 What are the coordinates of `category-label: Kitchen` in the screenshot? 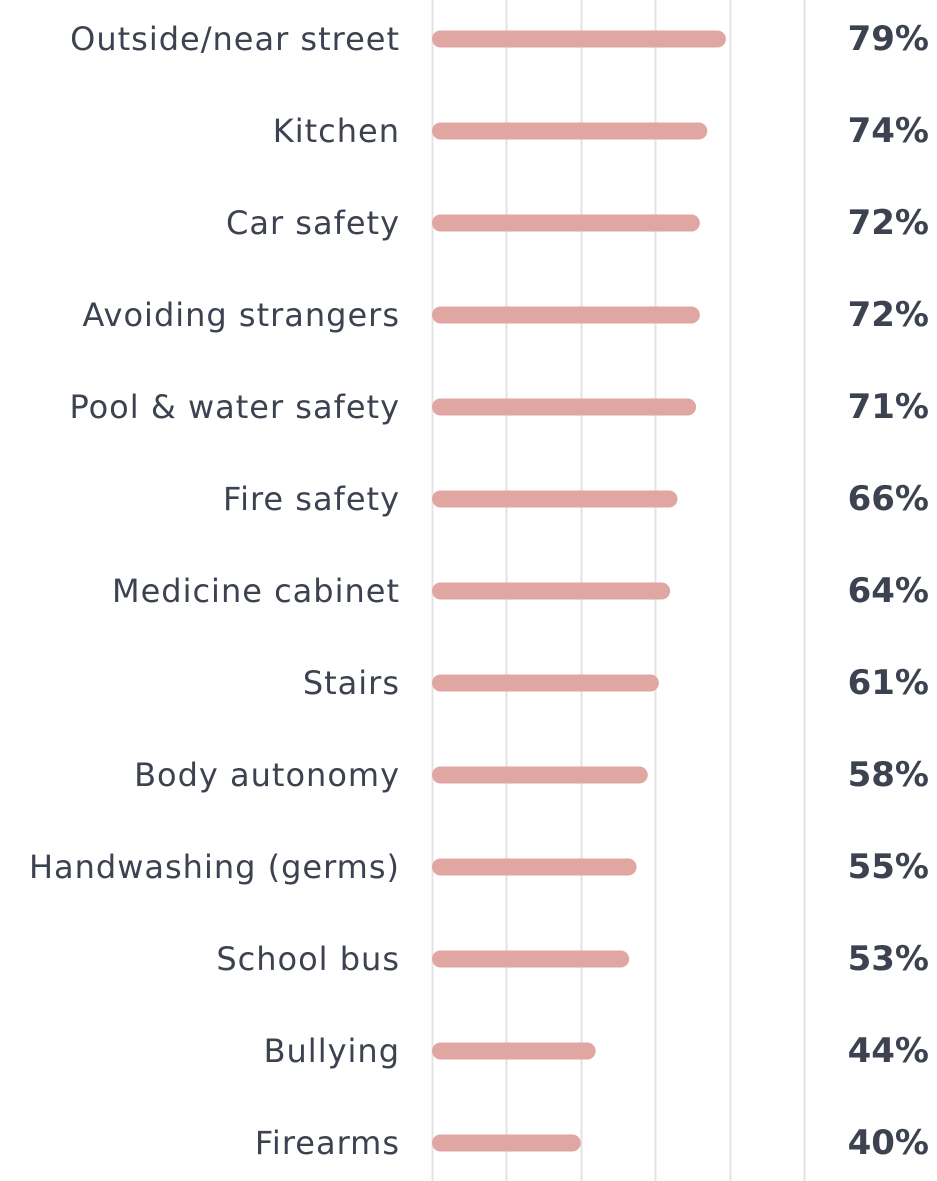 It's located at (336, 131).